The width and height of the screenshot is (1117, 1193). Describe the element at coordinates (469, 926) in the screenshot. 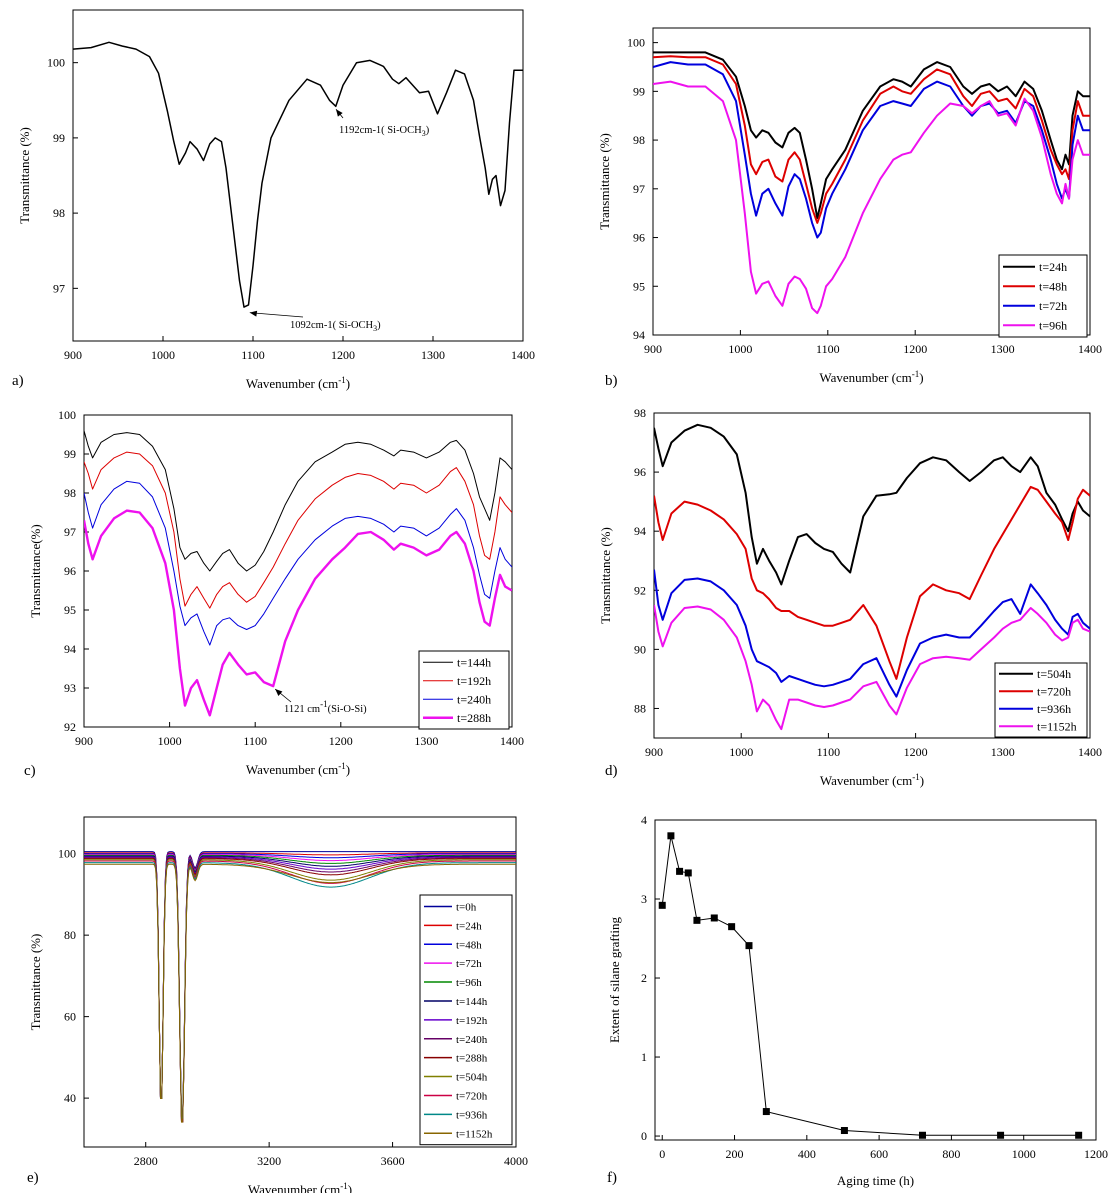

I see `legend-label: t=24h` at that location.